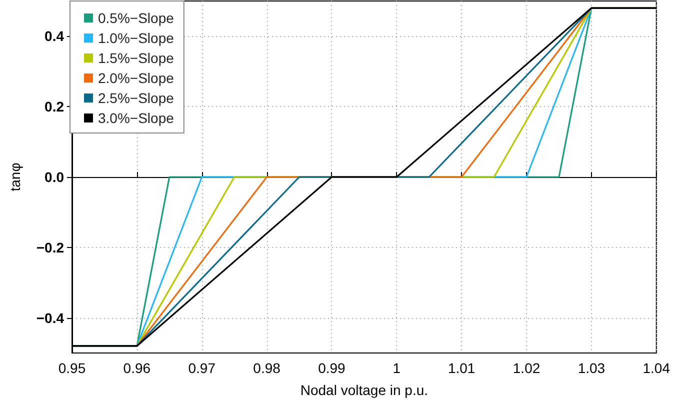  I want to click on x-tick-label: 0.98, so click(267, 368).